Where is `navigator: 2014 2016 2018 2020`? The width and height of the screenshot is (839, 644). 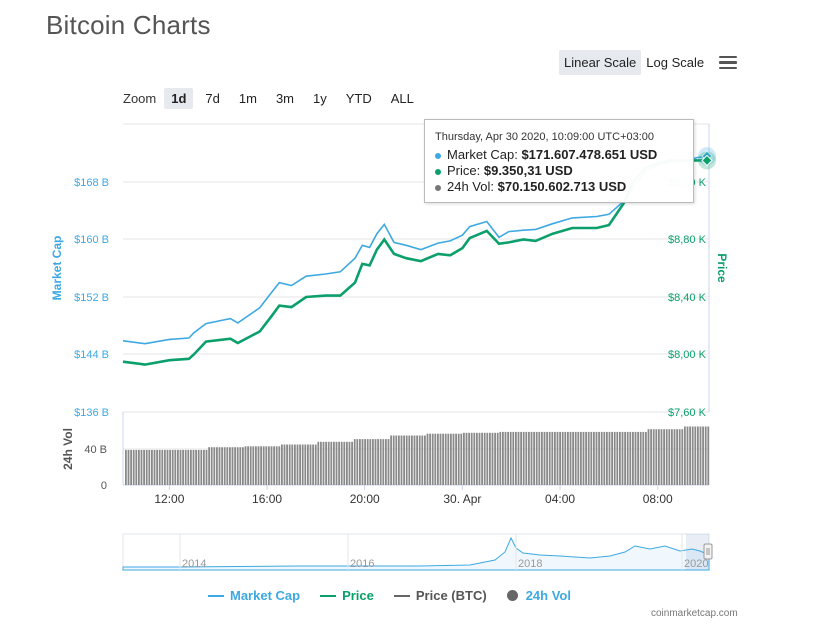 navigator: 2014 2016 2018 2020 is located at coordinates (417, 552).